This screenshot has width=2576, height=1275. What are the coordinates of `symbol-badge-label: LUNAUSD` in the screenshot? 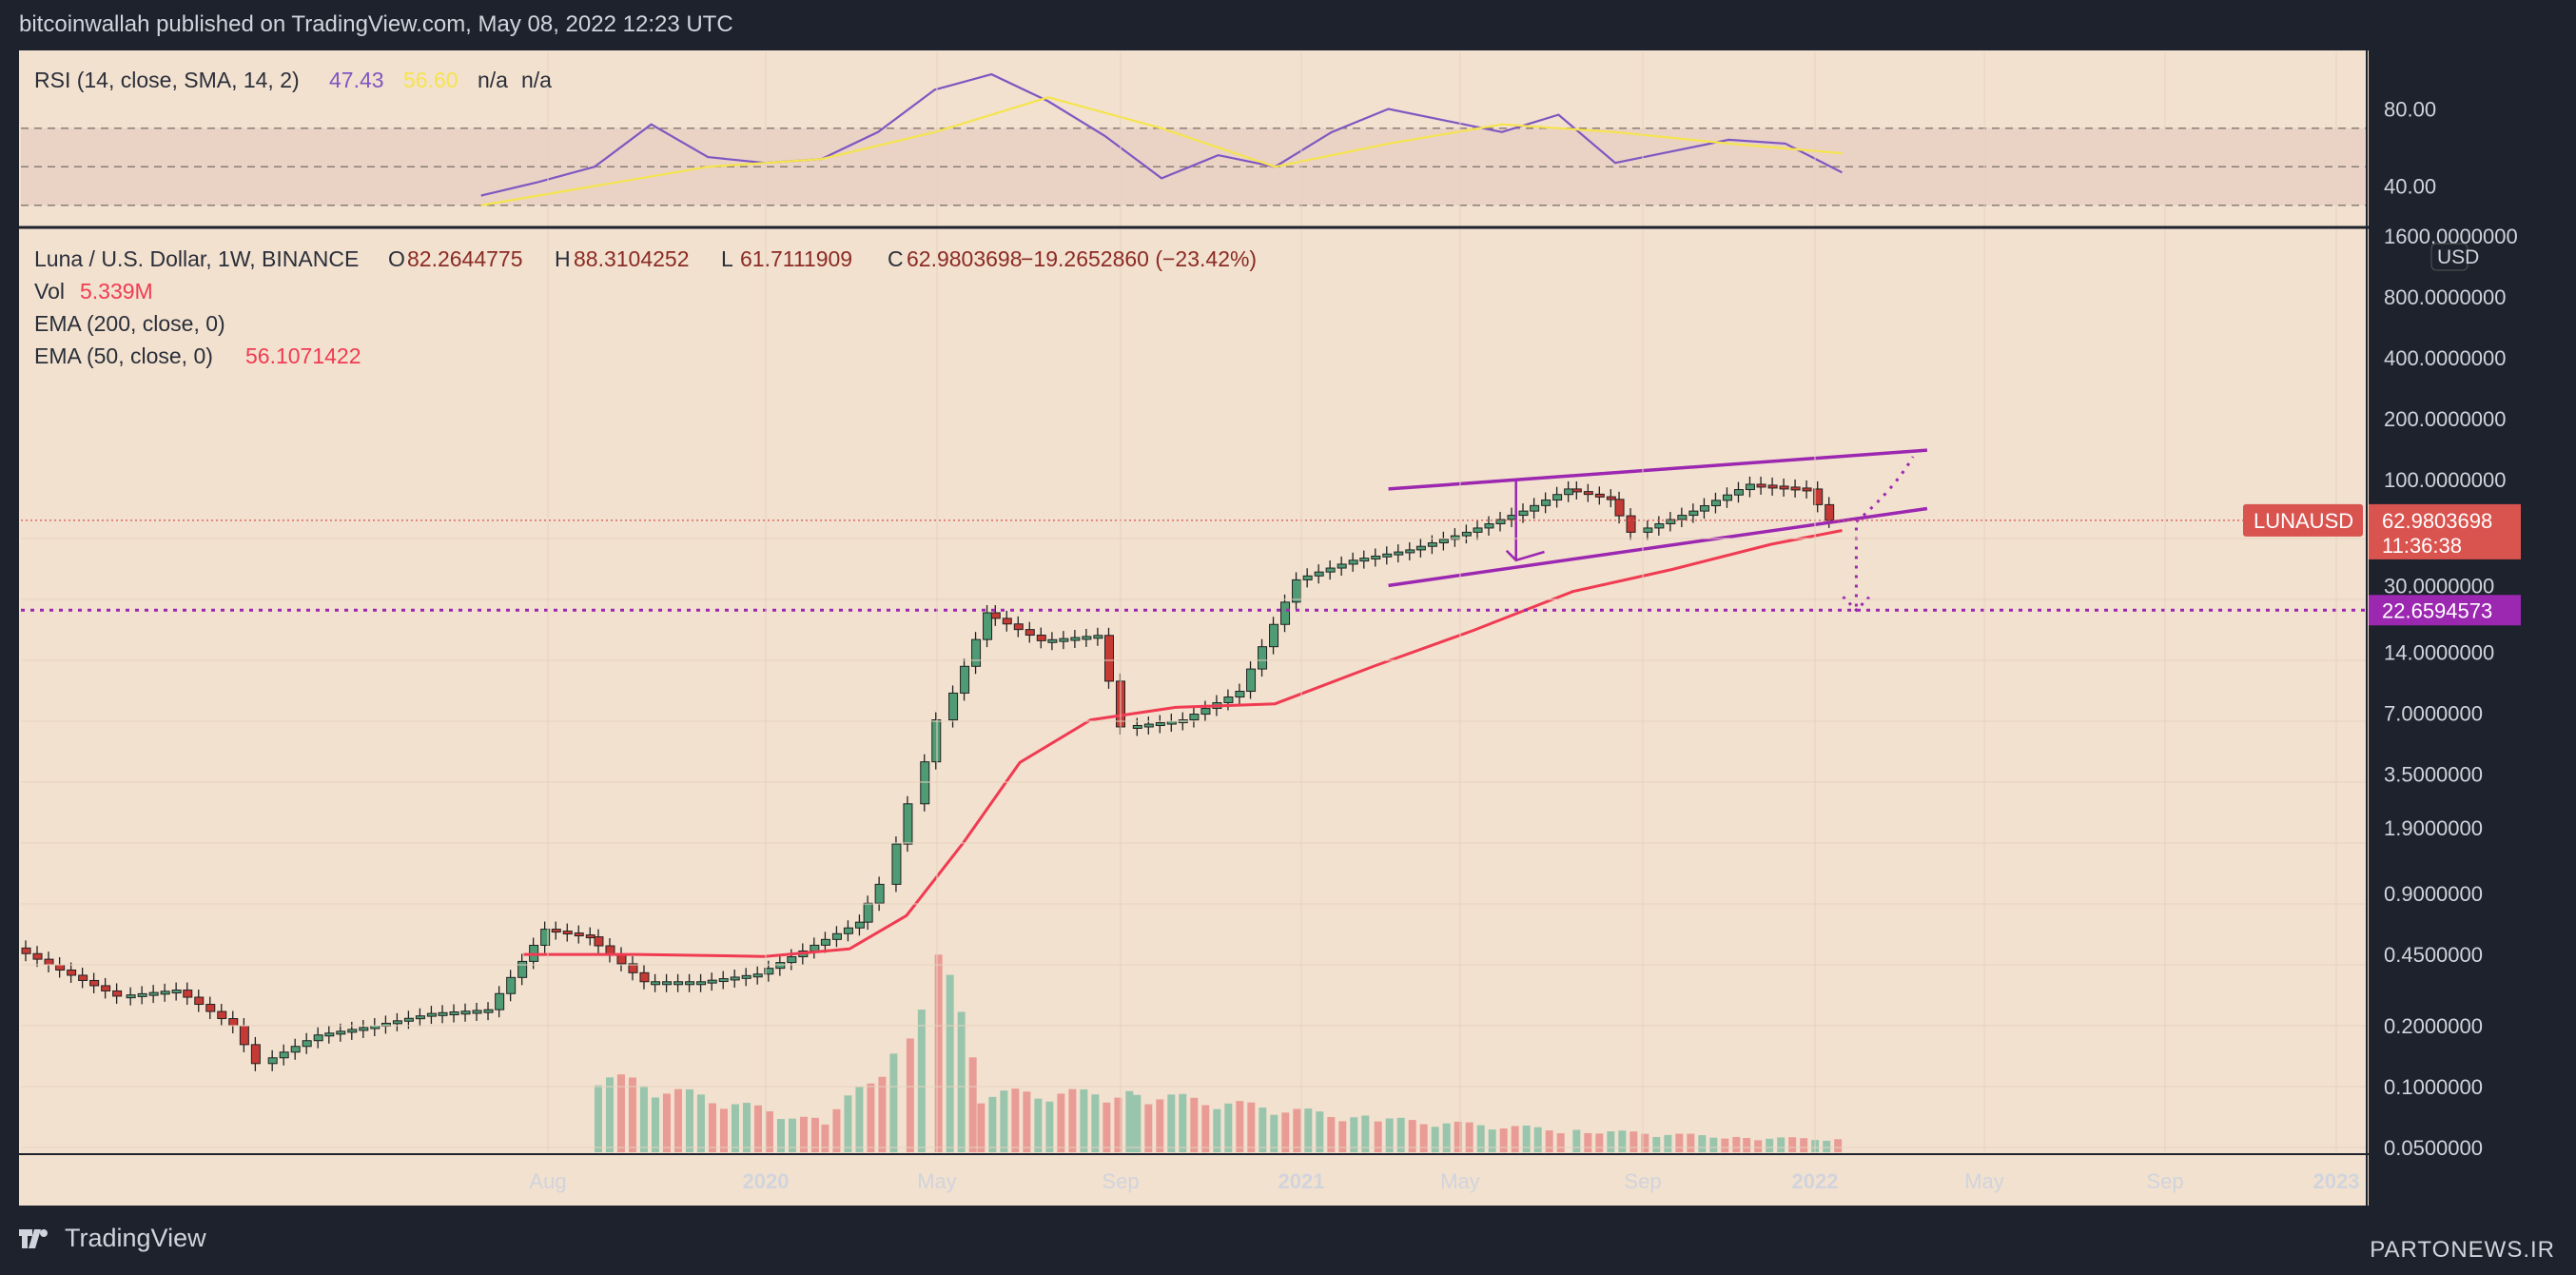 It's located at (2304, 521).